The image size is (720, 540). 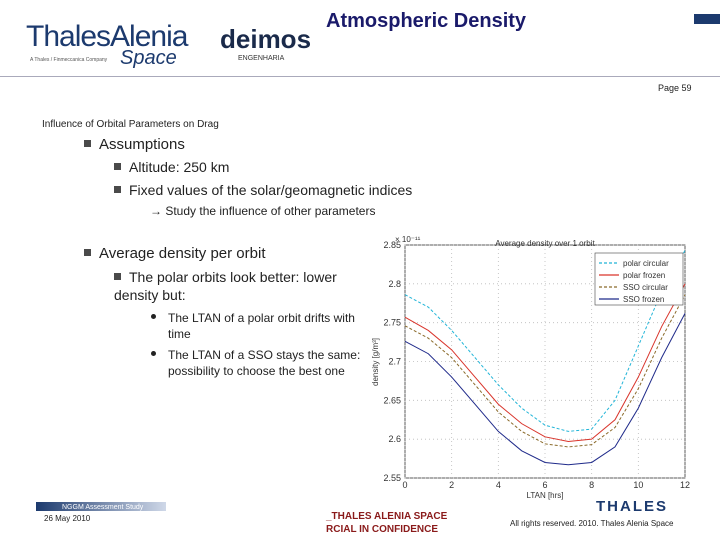 I want to click on x-tick-label: 2, so click(x=451, y=485).